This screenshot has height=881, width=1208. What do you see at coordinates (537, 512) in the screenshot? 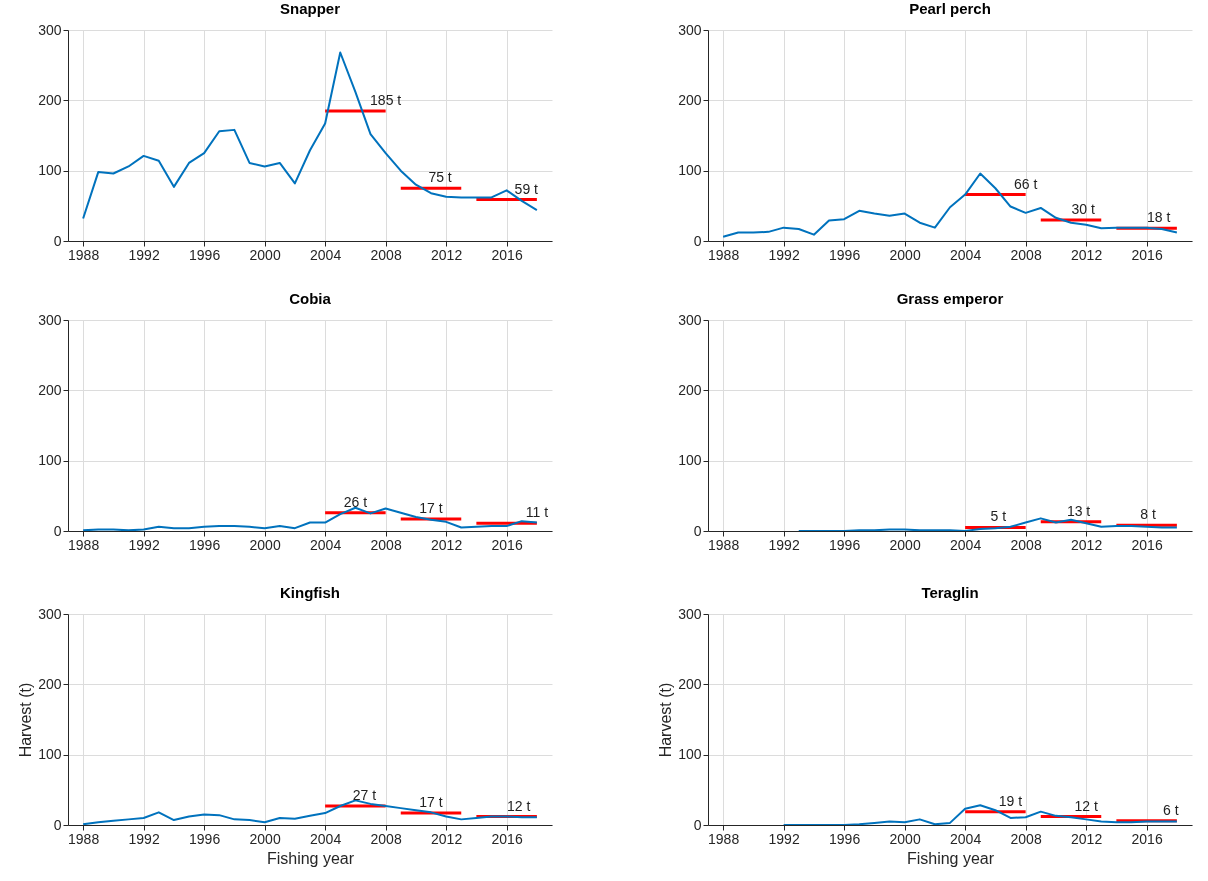
I see `annotation: 11 t` at bounding box center [537, 512].